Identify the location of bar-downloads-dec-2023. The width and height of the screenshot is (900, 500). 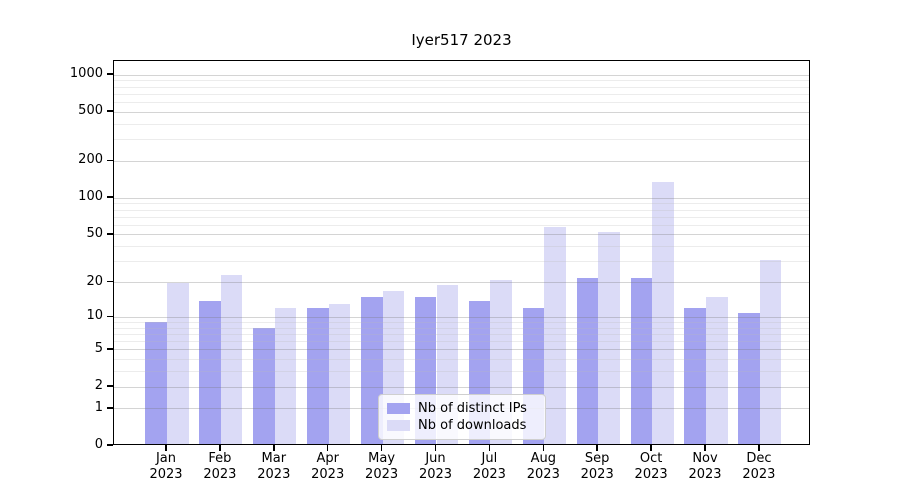
(770, 352).